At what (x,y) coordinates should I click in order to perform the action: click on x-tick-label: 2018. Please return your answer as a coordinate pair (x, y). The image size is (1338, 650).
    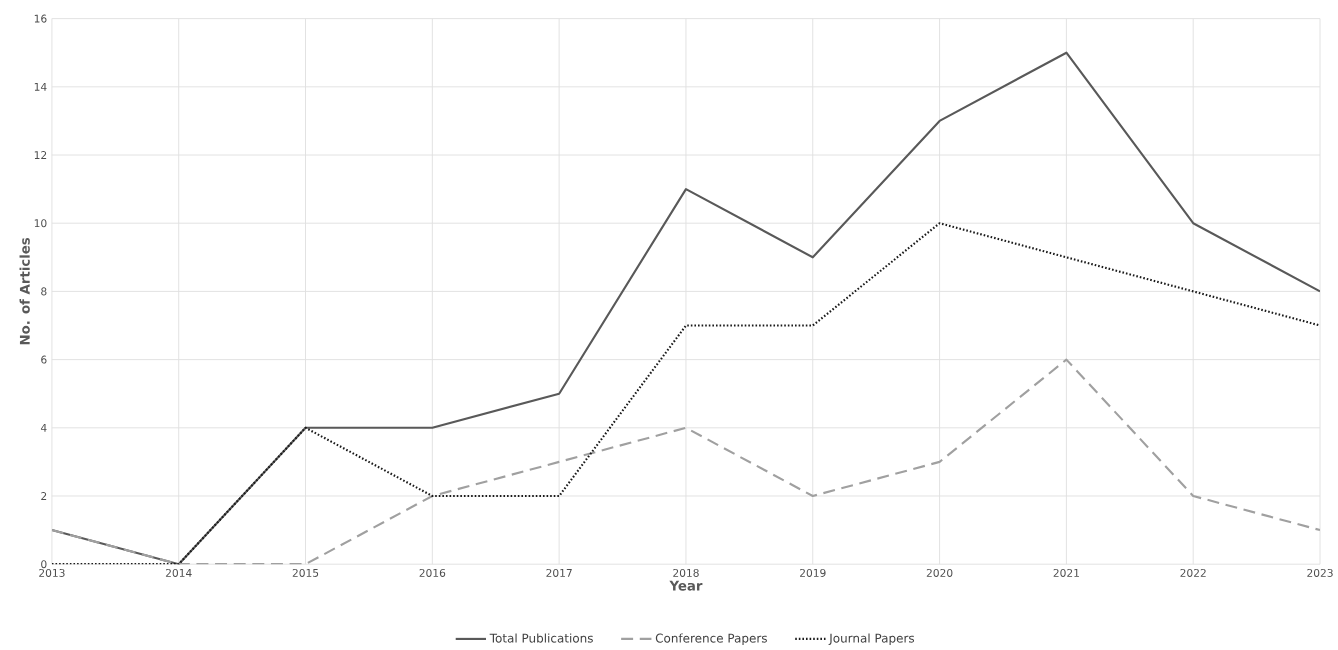
    Looking at the image, I should click on (686, 573).